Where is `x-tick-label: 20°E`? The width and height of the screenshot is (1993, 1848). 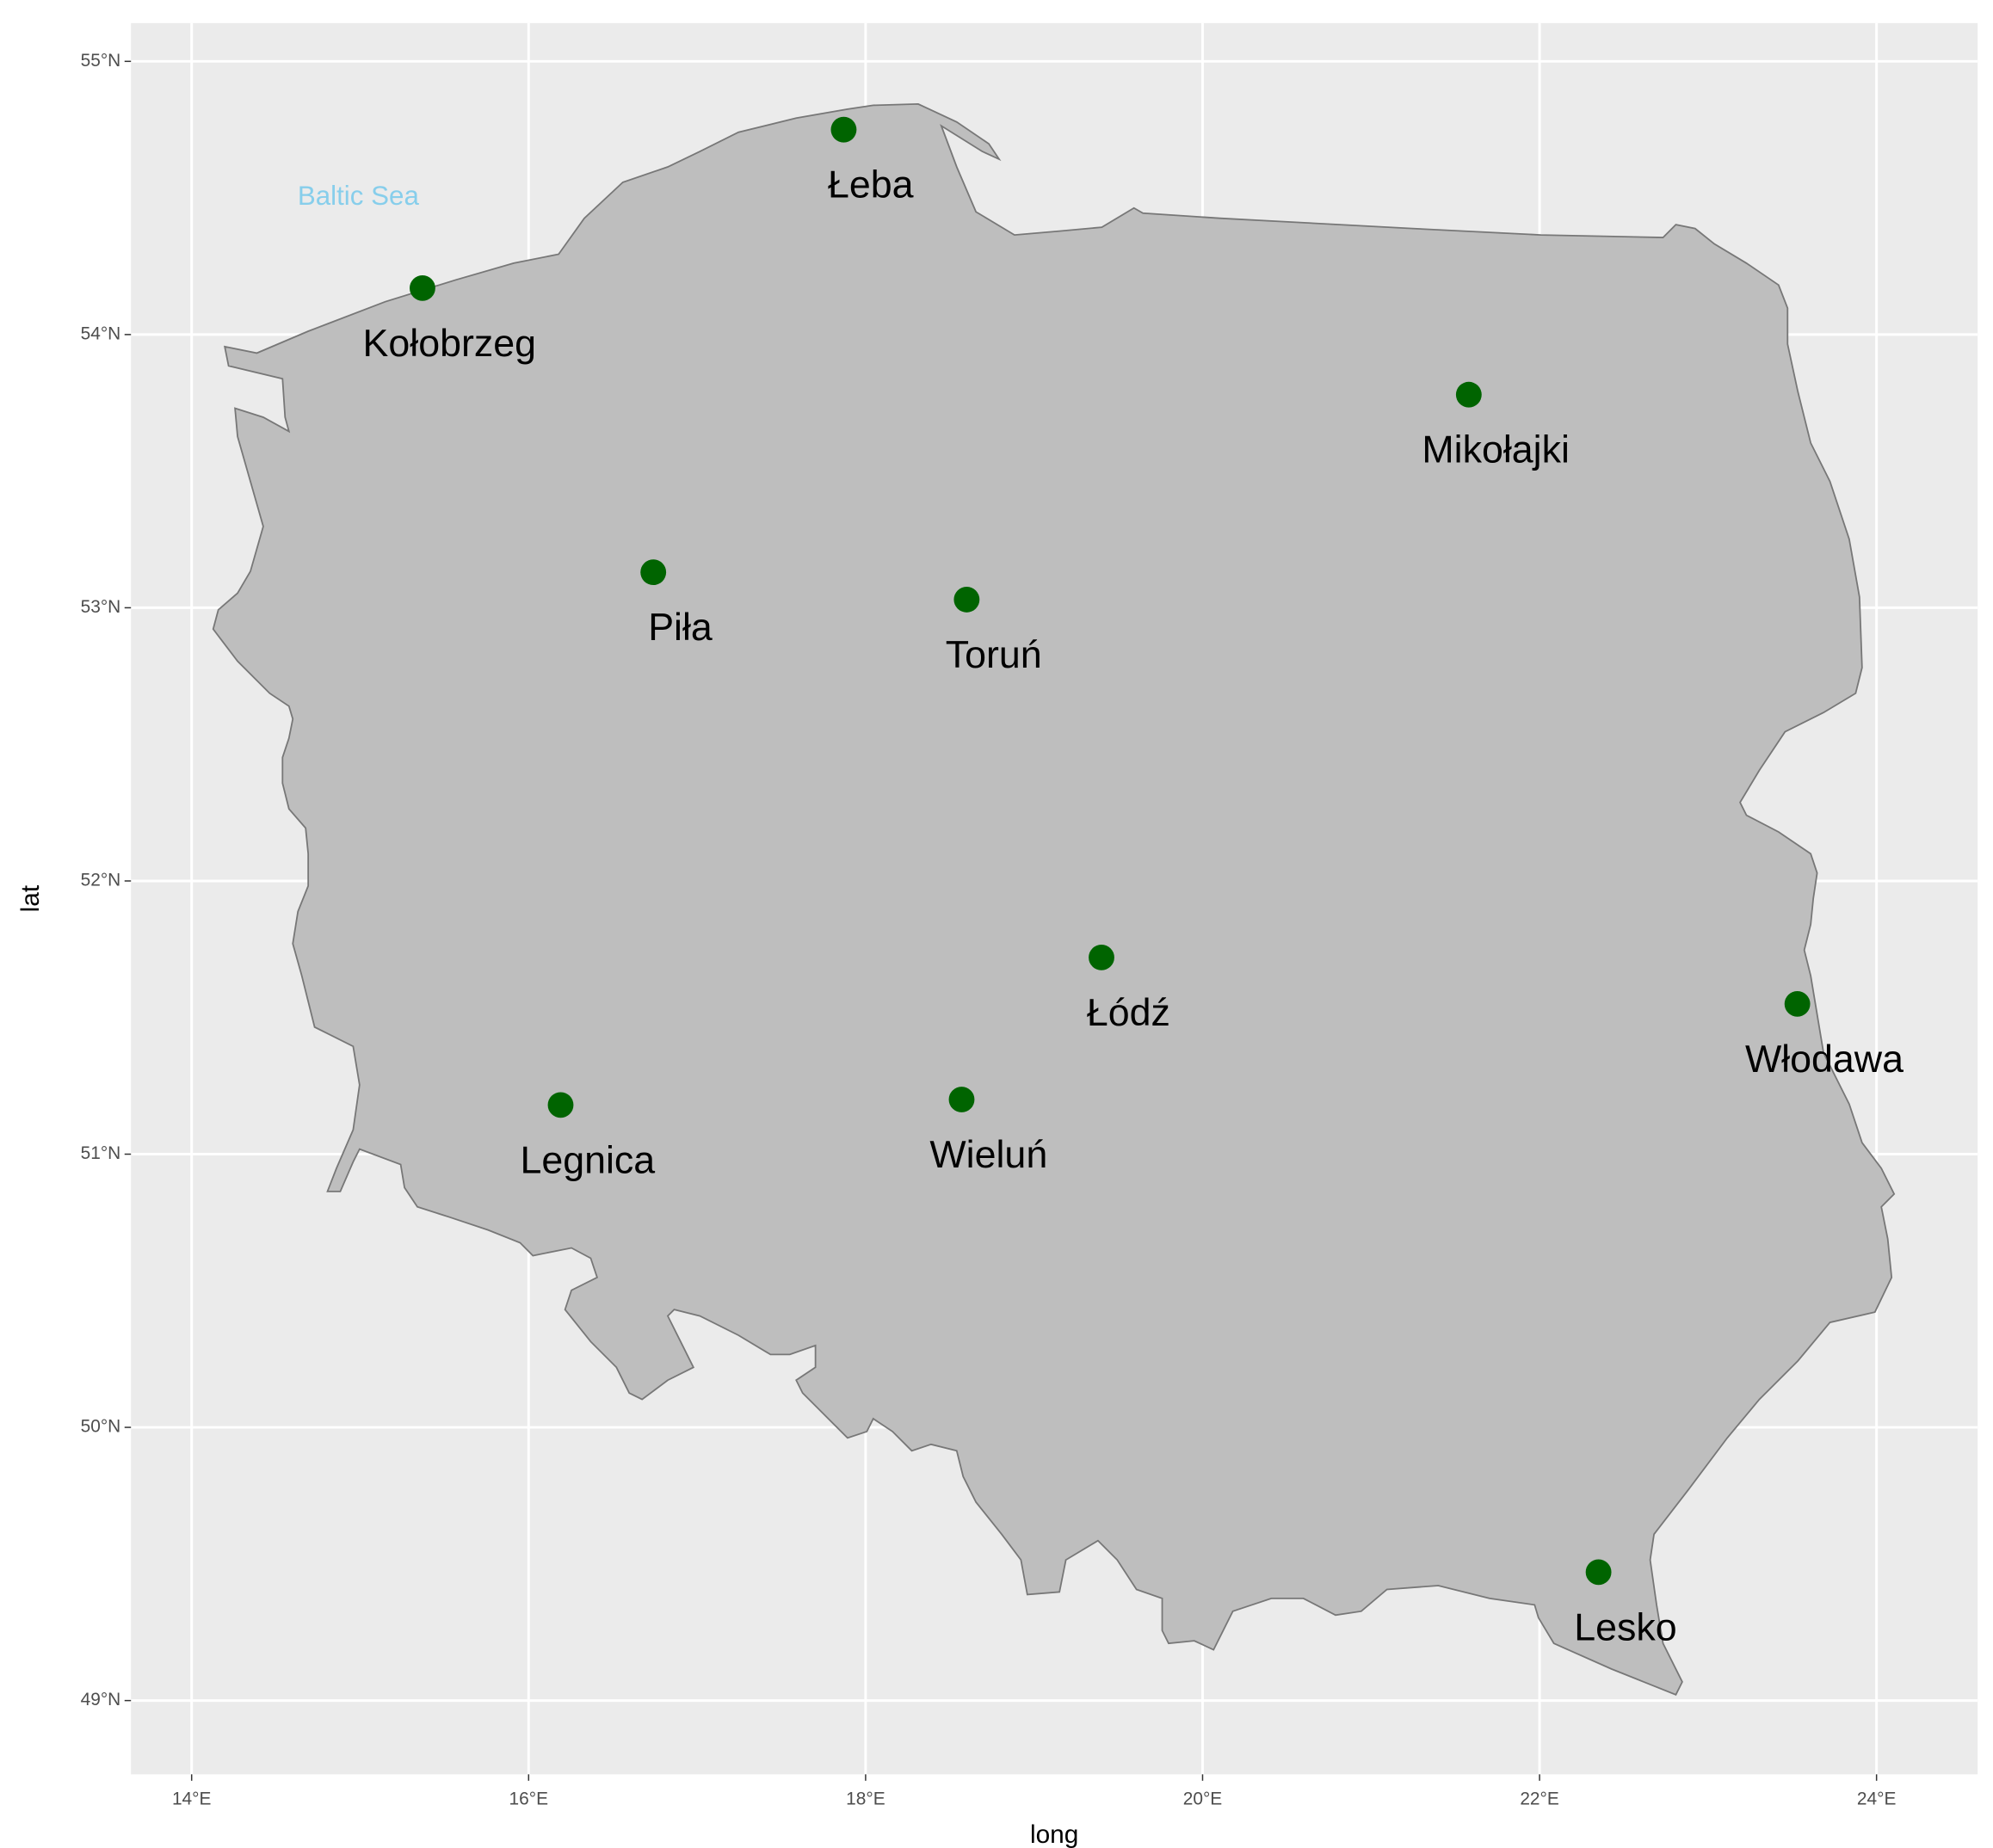 x-tick-label: 20°E is located at coordinates (1203, 1799).